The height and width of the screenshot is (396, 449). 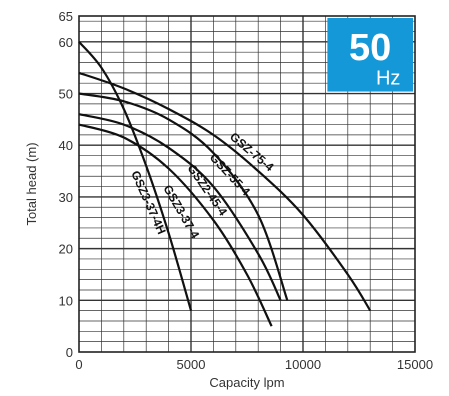 I want to click on y-tick-label: 40, so click(x=66, y=145).